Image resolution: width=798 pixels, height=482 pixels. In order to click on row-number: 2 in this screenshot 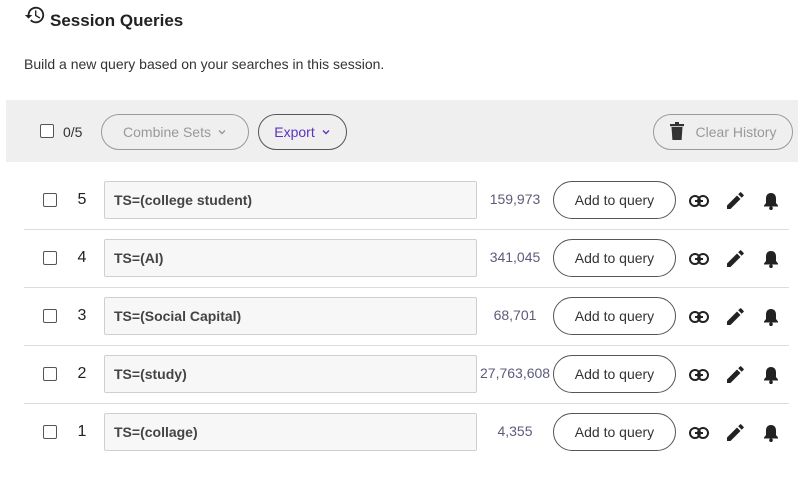, I will do `click(82, 373)`.